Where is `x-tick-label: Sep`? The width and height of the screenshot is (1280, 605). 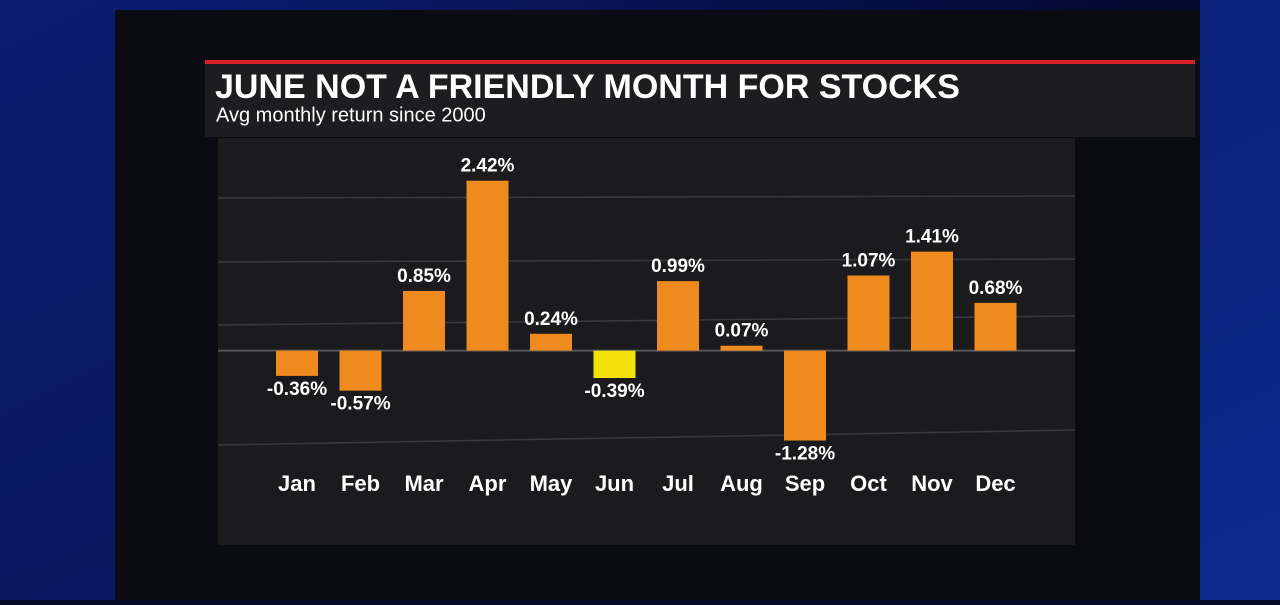 x-tick-label: Sep is located at coordinates (805, 483).